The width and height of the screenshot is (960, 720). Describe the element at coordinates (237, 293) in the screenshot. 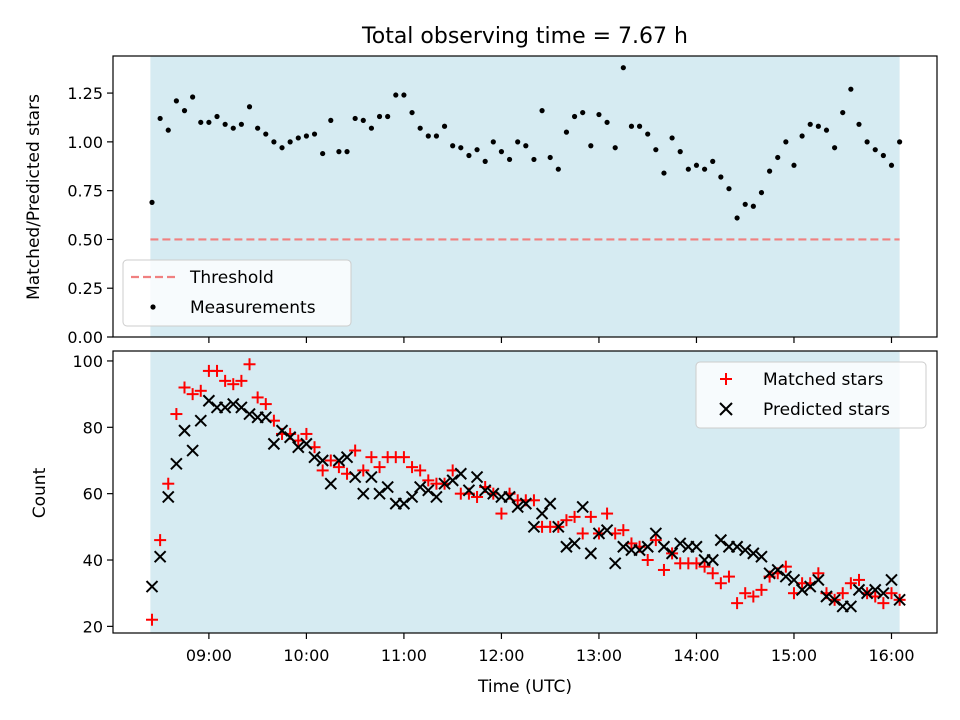

I see `ratio-legend-box` at that location.